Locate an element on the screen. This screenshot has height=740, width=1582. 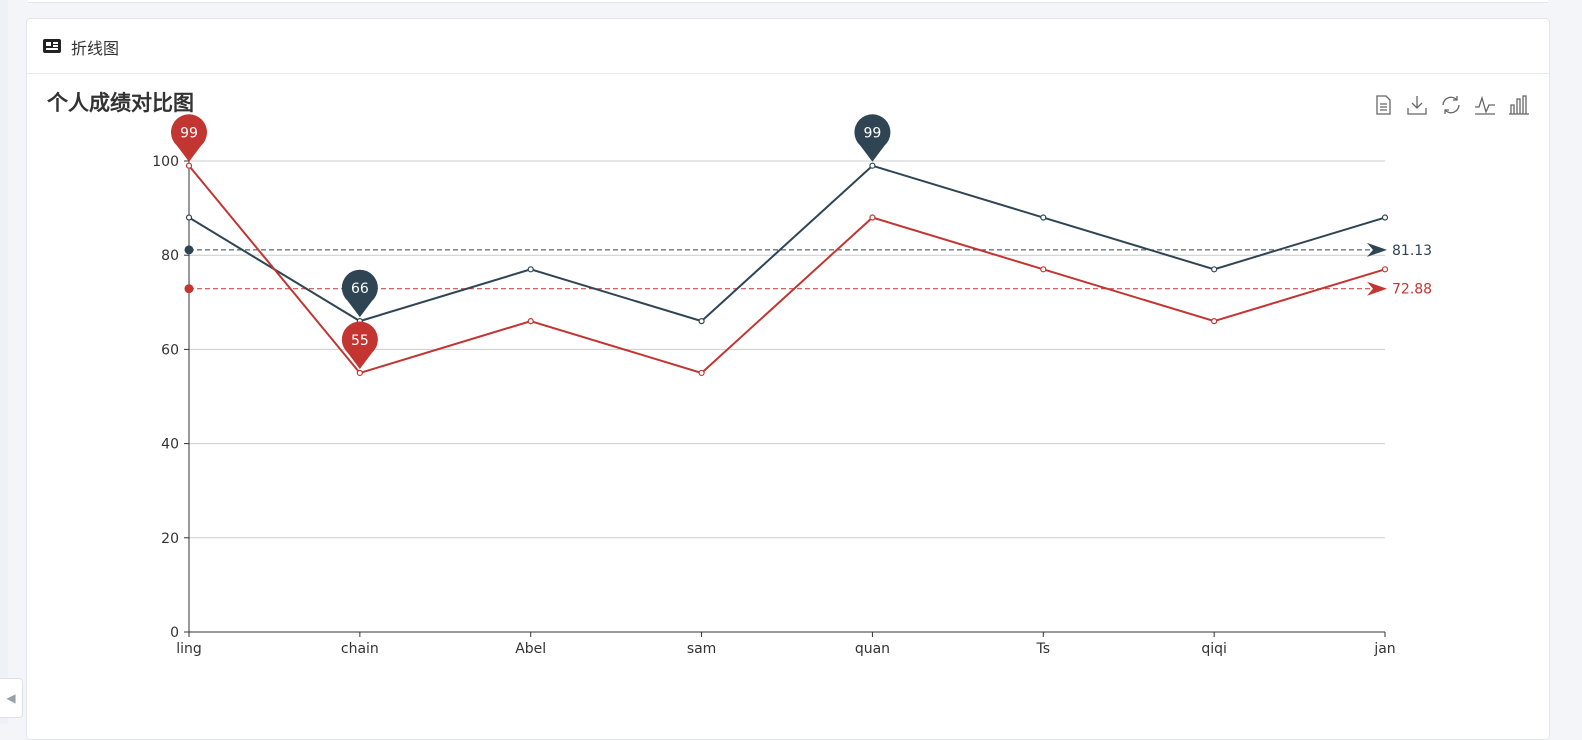
mark-point-label: 55 is located at coordinates (360, 341).